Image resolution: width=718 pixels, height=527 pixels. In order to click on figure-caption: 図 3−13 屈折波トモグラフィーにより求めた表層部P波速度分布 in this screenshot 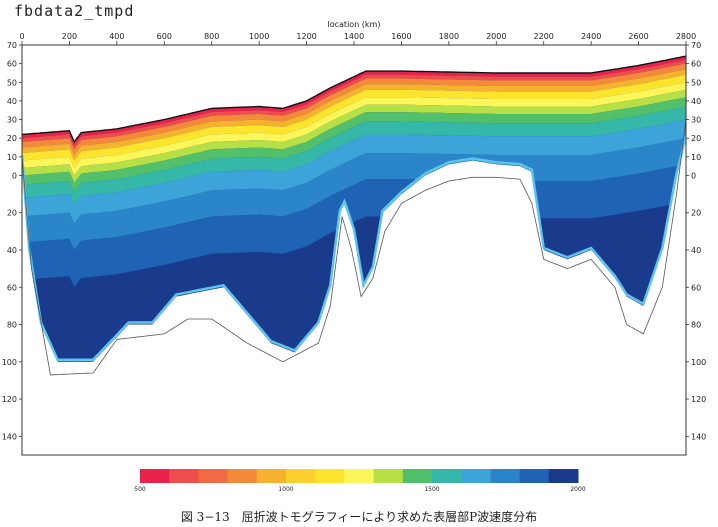, I will do `click(359, 517)`.